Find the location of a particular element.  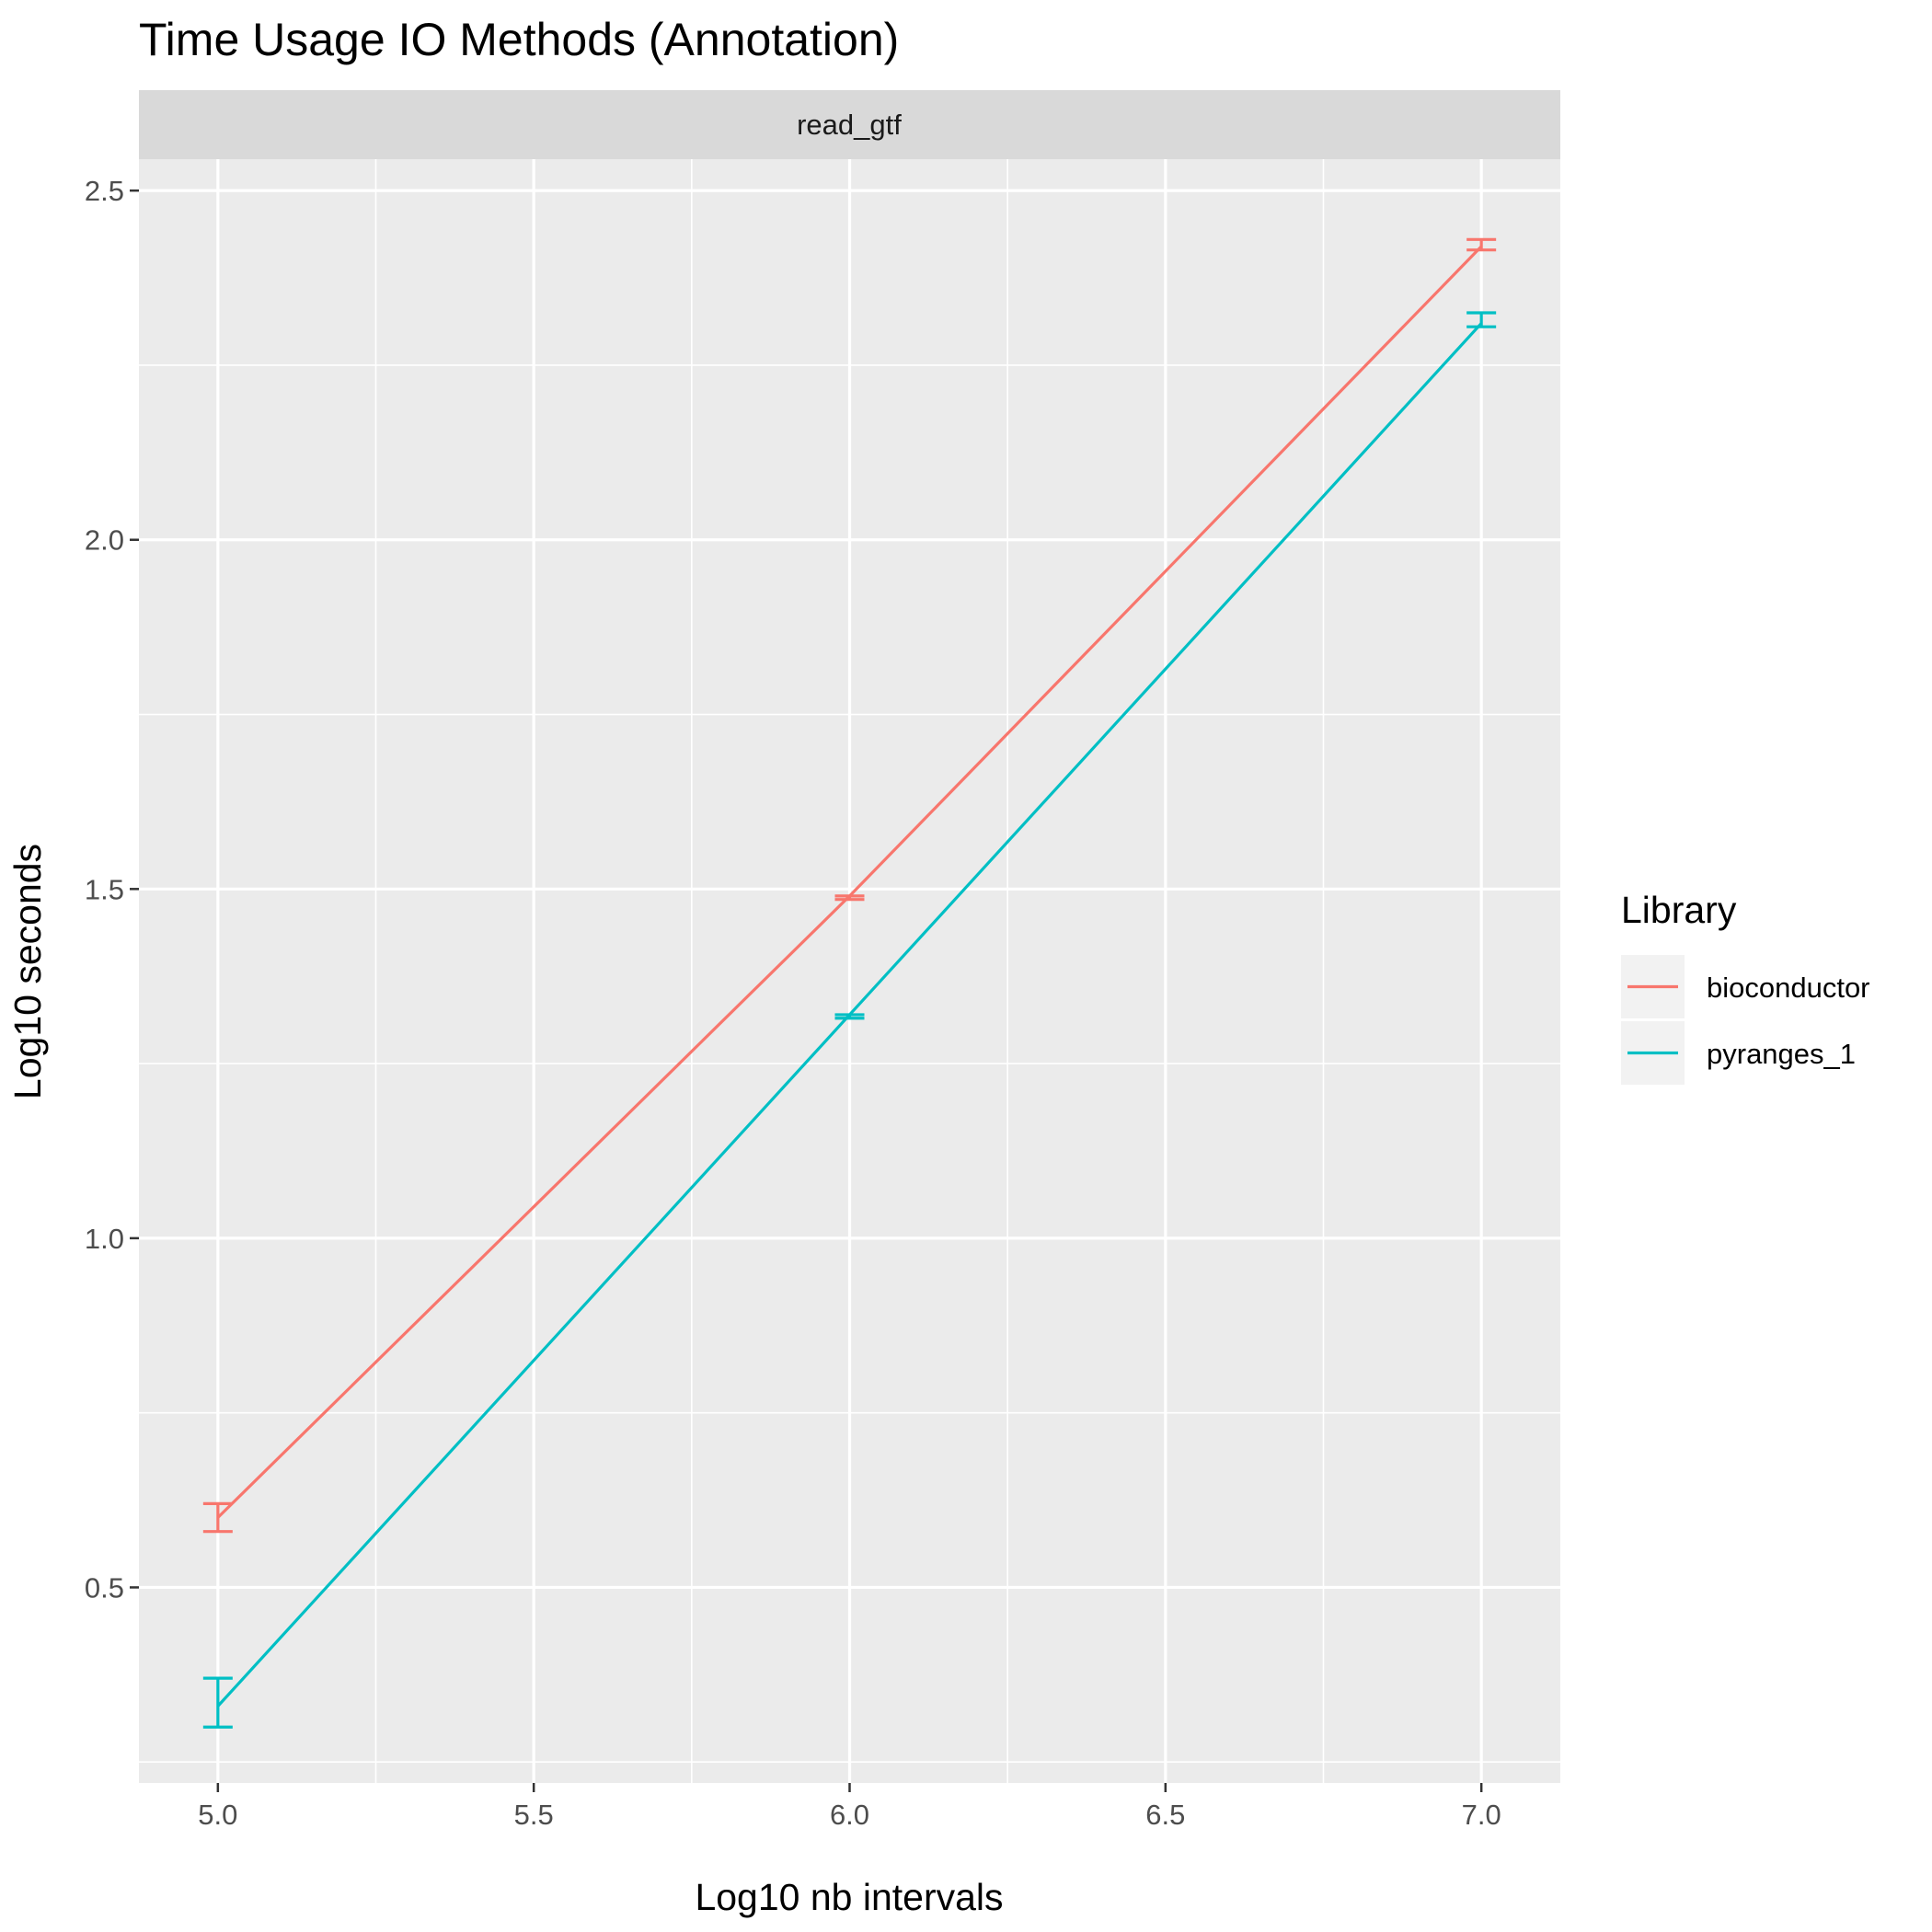

facet-label: read_gtf is located at coordinates (849, 125).